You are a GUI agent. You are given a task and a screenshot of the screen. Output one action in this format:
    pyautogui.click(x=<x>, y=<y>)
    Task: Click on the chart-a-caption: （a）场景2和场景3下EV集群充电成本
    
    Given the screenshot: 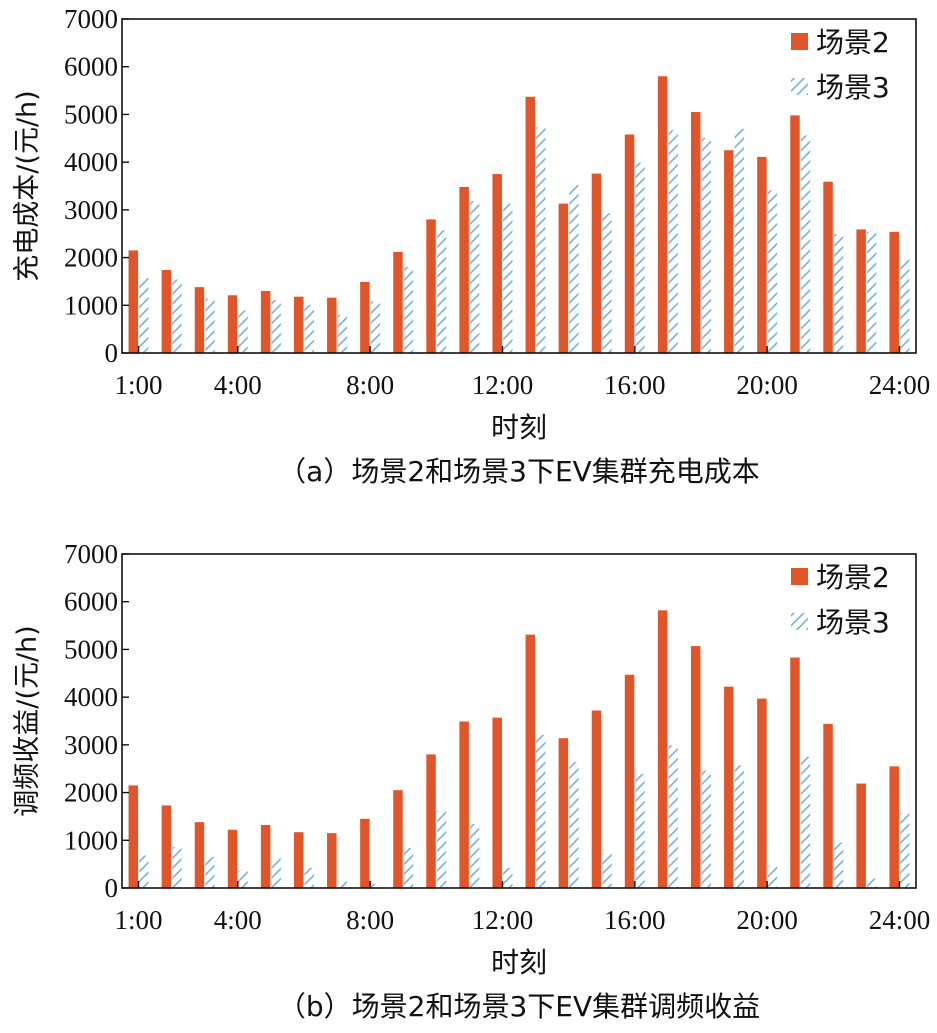 What is the action you would take?
    pyautogui.click(x=519, y=471)
    